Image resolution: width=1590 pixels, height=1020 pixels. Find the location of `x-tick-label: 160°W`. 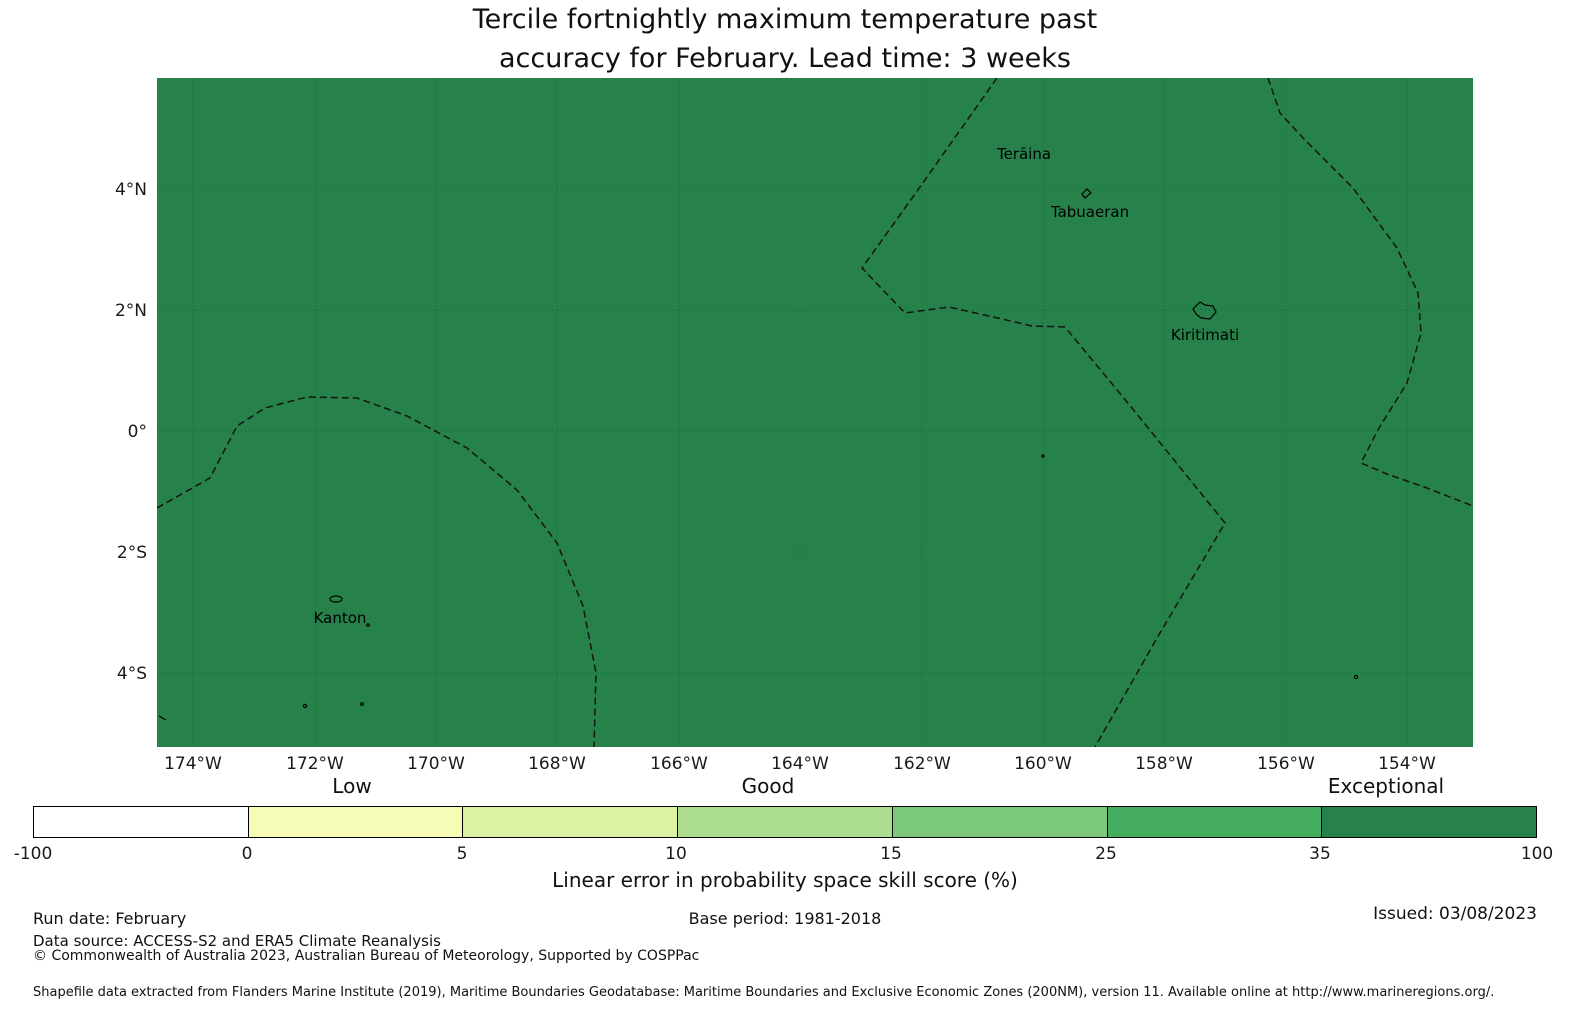

x-tick-label: 160°W is located at coordinates (1043, 764).